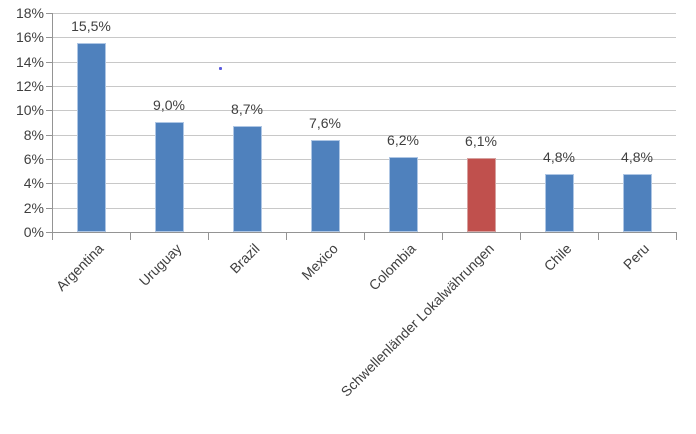 The width and height of the screenshot is (696, 434). I want to click on x-axis-category-label: Argentina, so click(79, 267).